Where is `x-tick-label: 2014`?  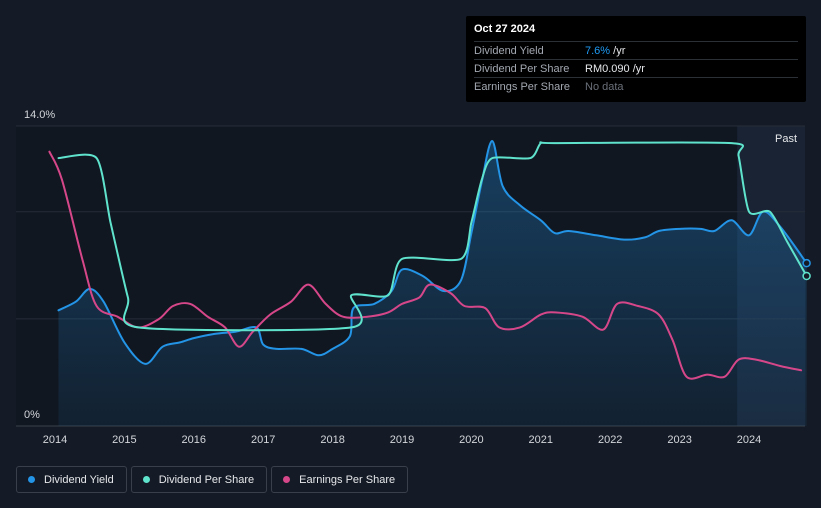 x-tick-label: 2014 is located at coordinates (55, 440).